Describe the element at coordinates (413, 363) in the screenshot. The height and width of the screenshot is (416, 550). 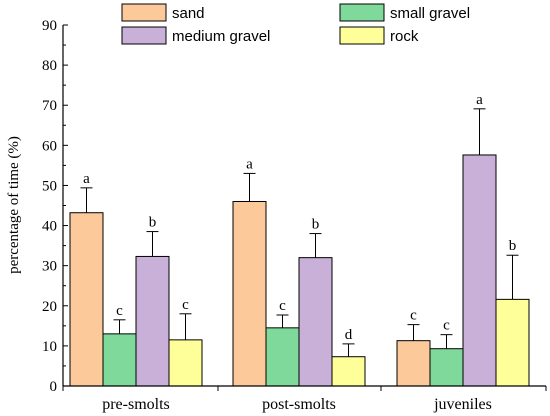
I see `bar-sand-juveniles` at that location.